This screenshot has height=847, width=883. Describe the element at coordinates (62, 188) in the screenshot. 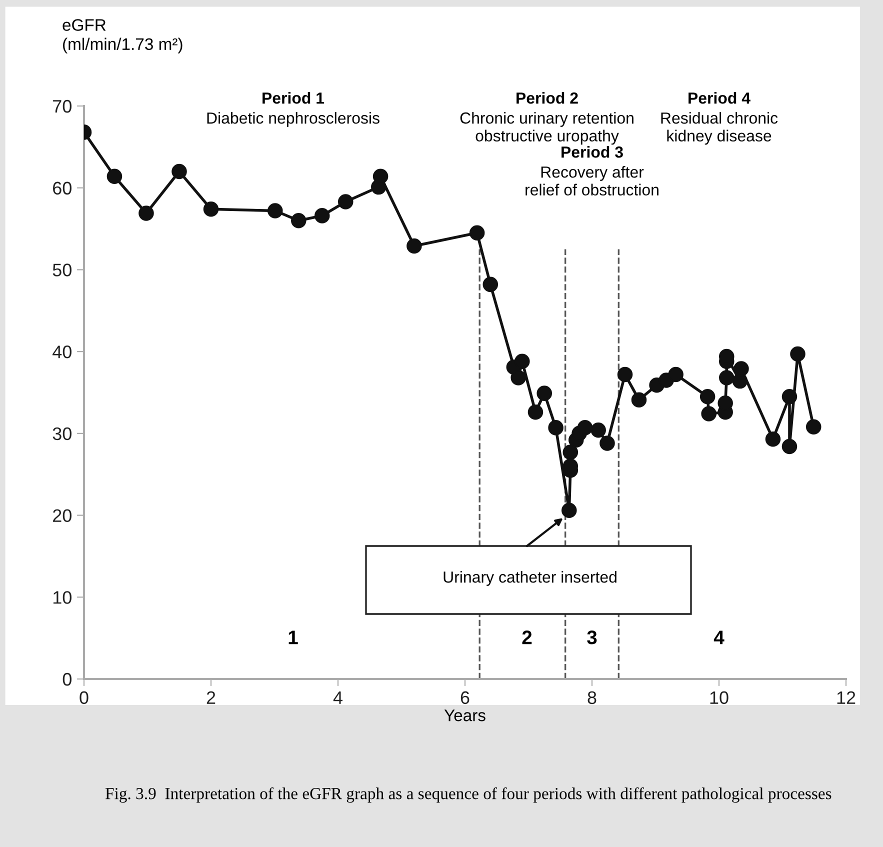

I see `y-tick-label: 60` at that location.